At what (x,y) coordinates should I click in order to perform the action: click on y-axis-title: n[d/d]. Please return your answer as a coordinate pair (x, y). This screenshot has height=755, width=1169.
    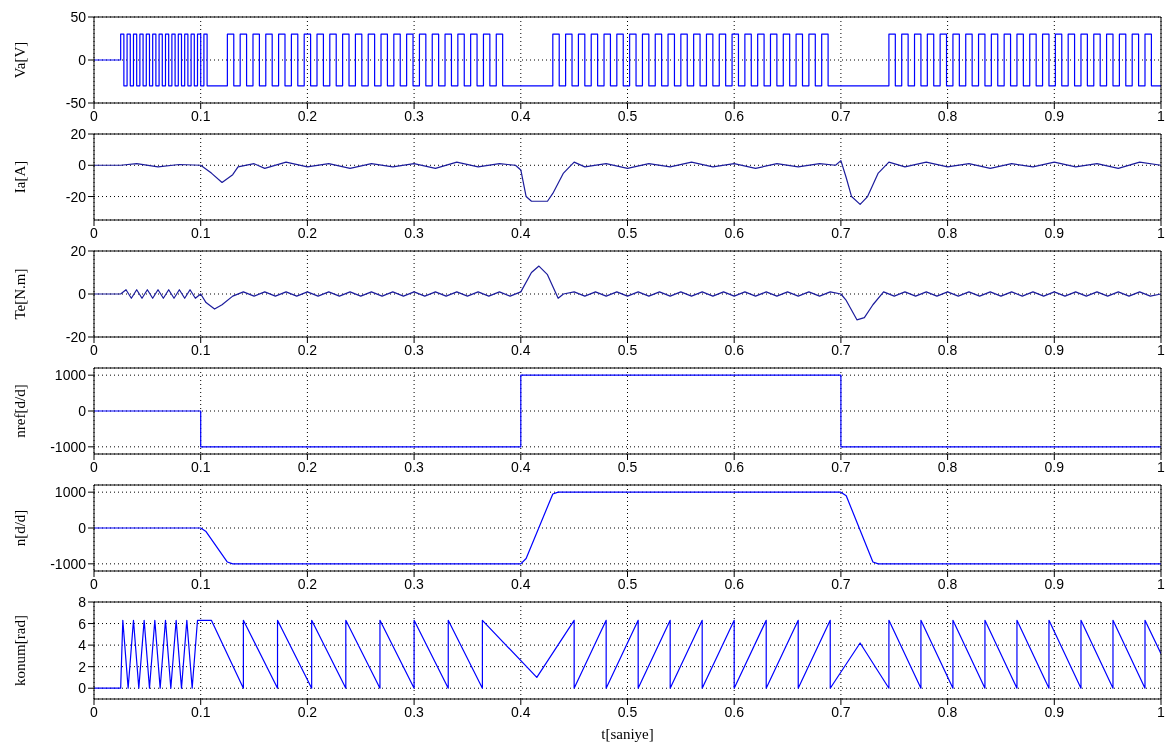
    Looking at the image, I should click on (20, 528).